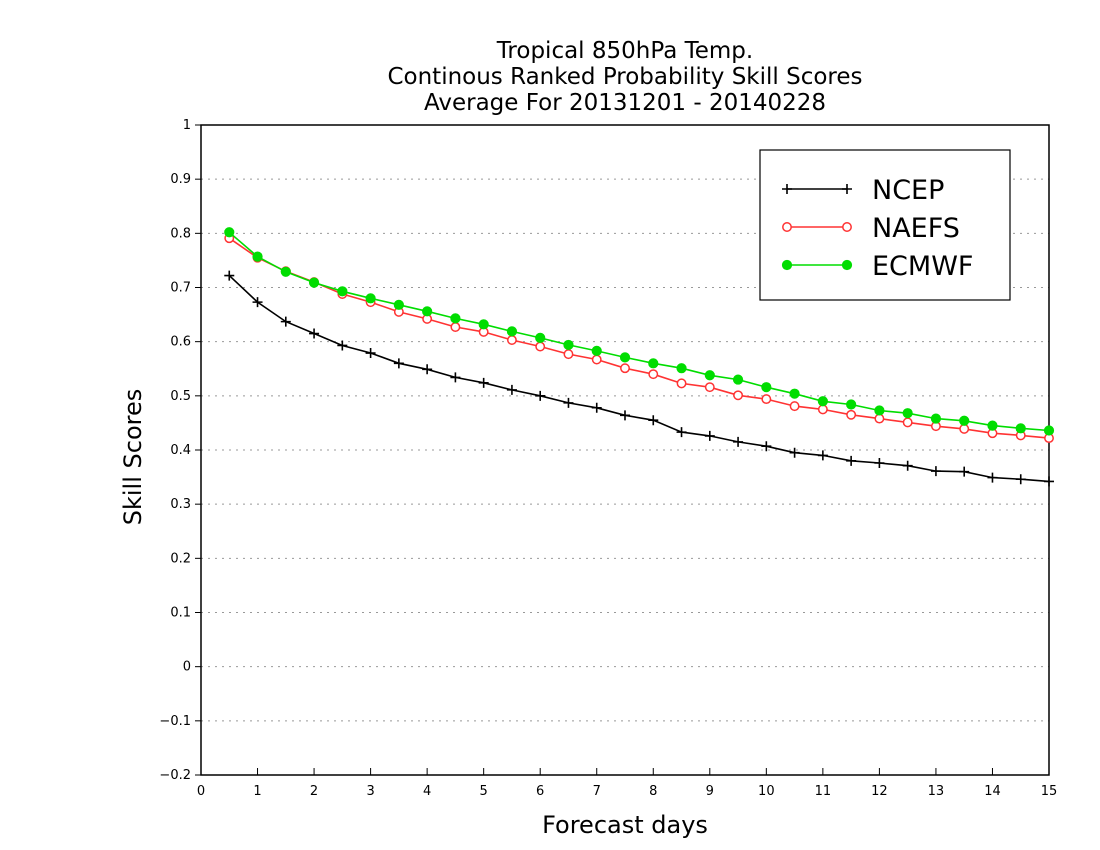 Image resolution: width=1100 pixels, height=850 pixels. What do you see at coordinates (187, 125) in the screenshot?
I see `y-tick-label: 1` at bounding box center [187, 125].